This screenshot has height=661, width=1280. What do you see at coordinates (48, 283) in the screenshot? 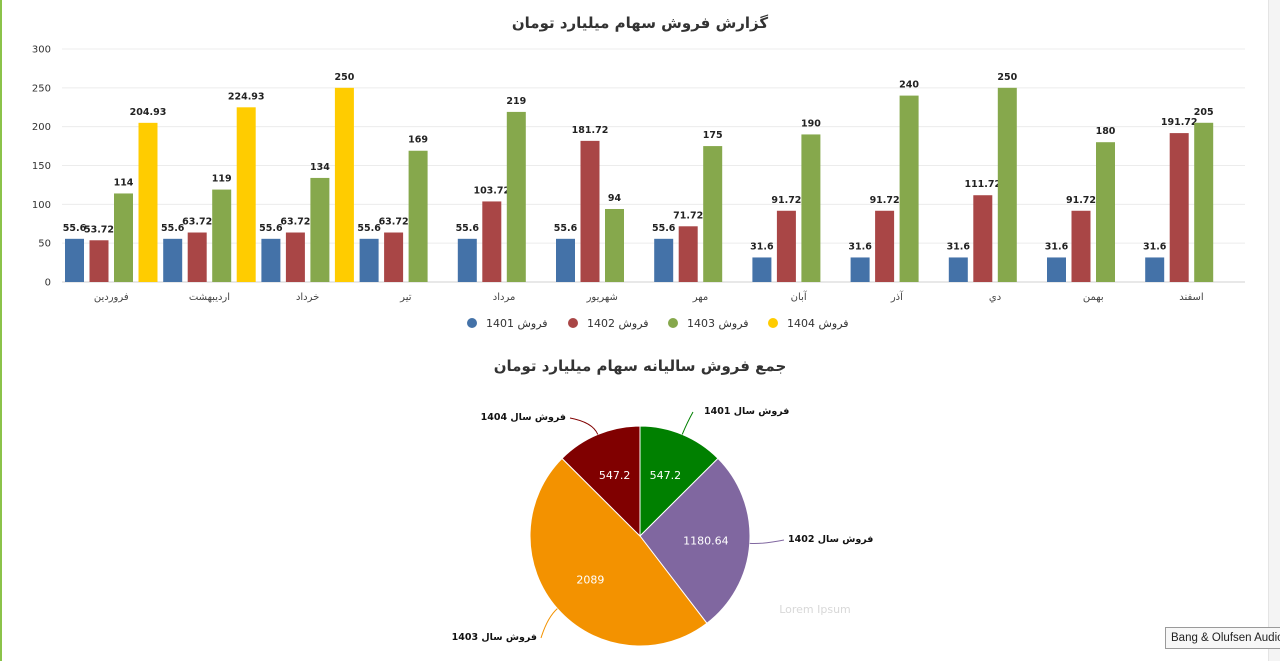
I see `y-tick-label: 0` at bounding box center [48, 283].